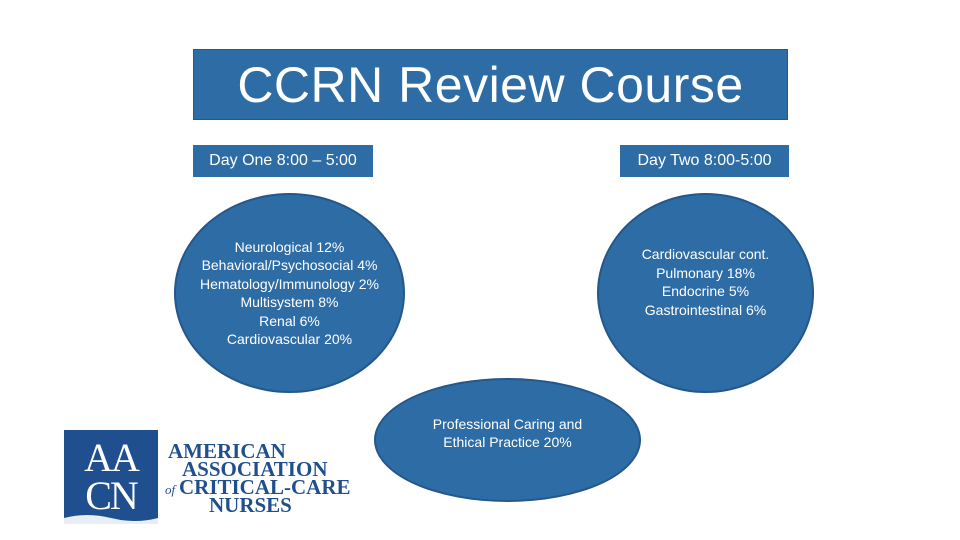 This screenshot has width=960, height=540. I want to click on logo-line-association: ASSOCIATION, so click(254, 469).